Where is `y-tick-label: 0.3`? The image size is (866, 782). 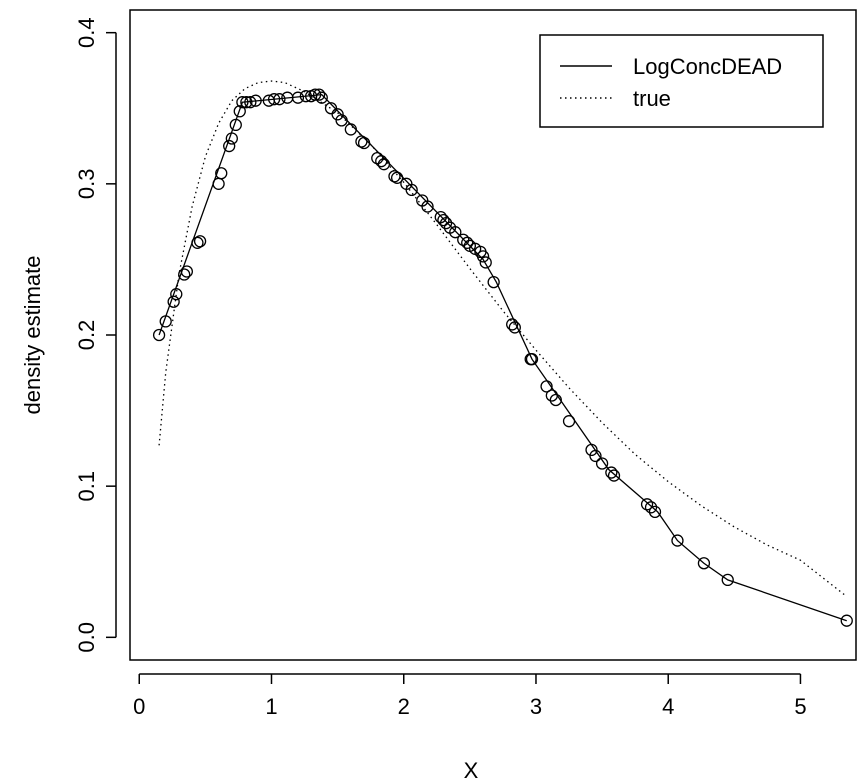
y-tick-label: 0.3 is located at coordinates (86, 184).